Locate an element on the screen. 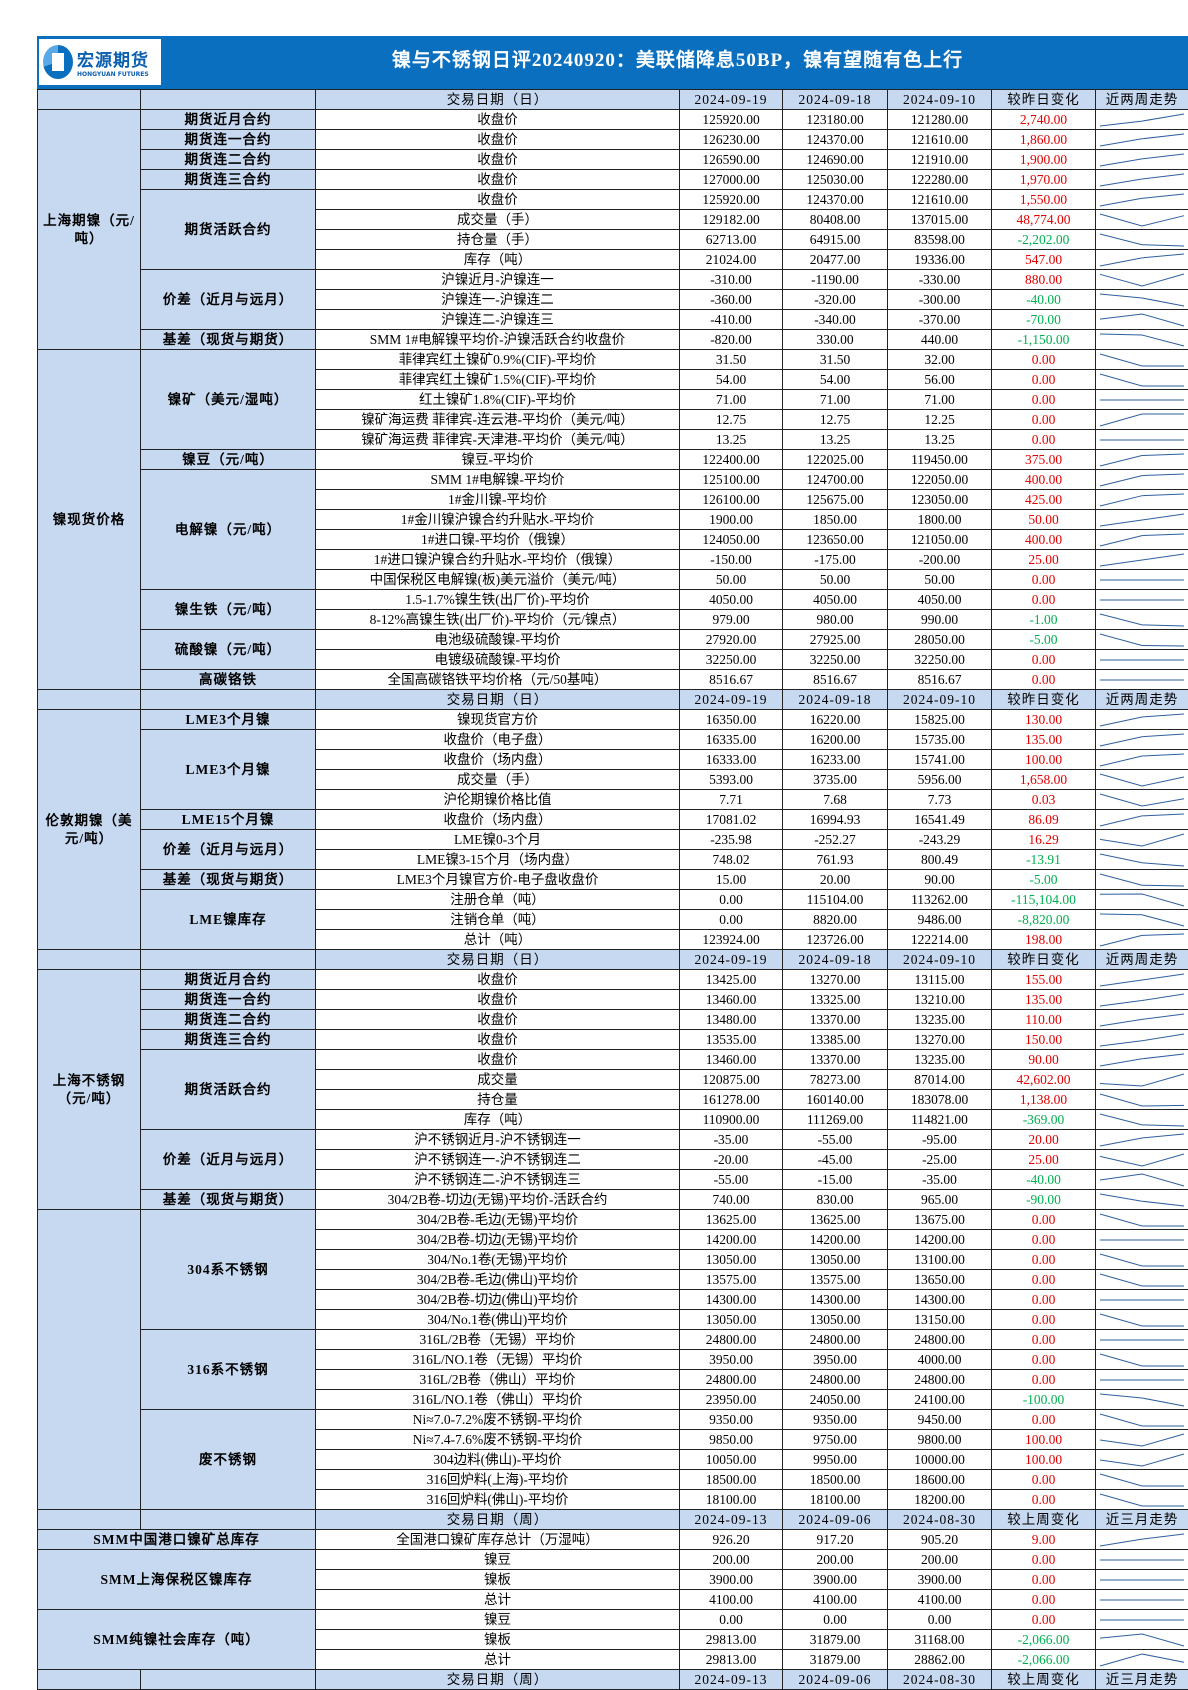 This screenshot has width=1188, height=1690. item-name: 304/2B卷-切边(佛山)平均价 is located at coordinates (498, 1300).